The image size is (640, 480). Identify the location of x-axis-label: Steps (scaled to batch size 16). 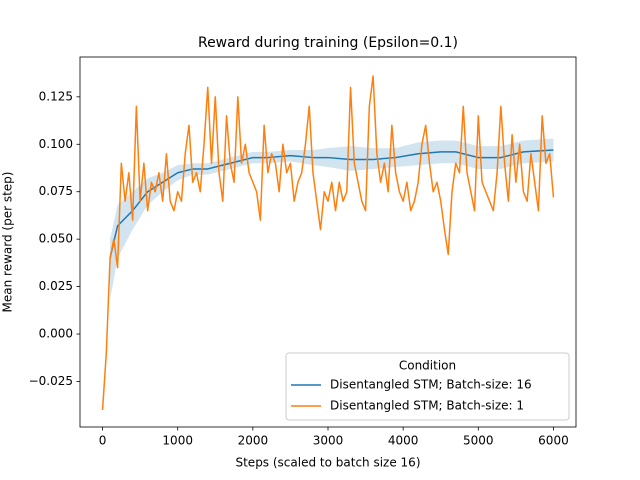
(327, 463).